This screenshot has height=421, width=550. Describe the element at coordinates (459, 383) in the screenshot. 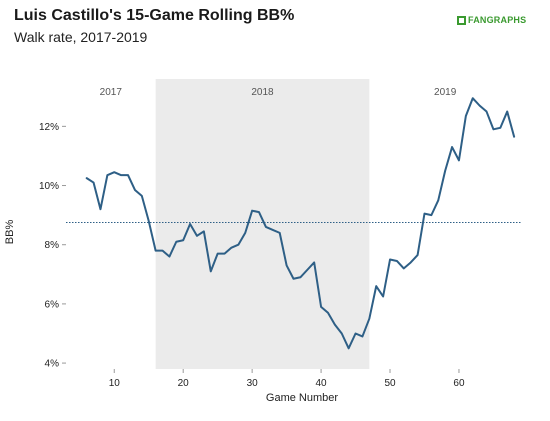

I see `x-tick-label: 60` at that location.